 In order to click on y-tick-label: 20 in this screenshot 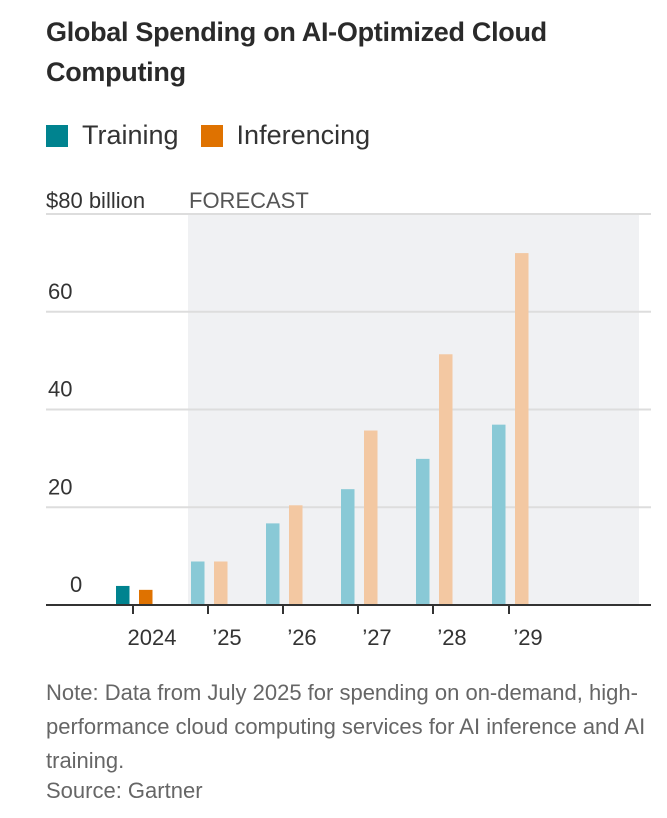, I will do `click(60, 486)`.